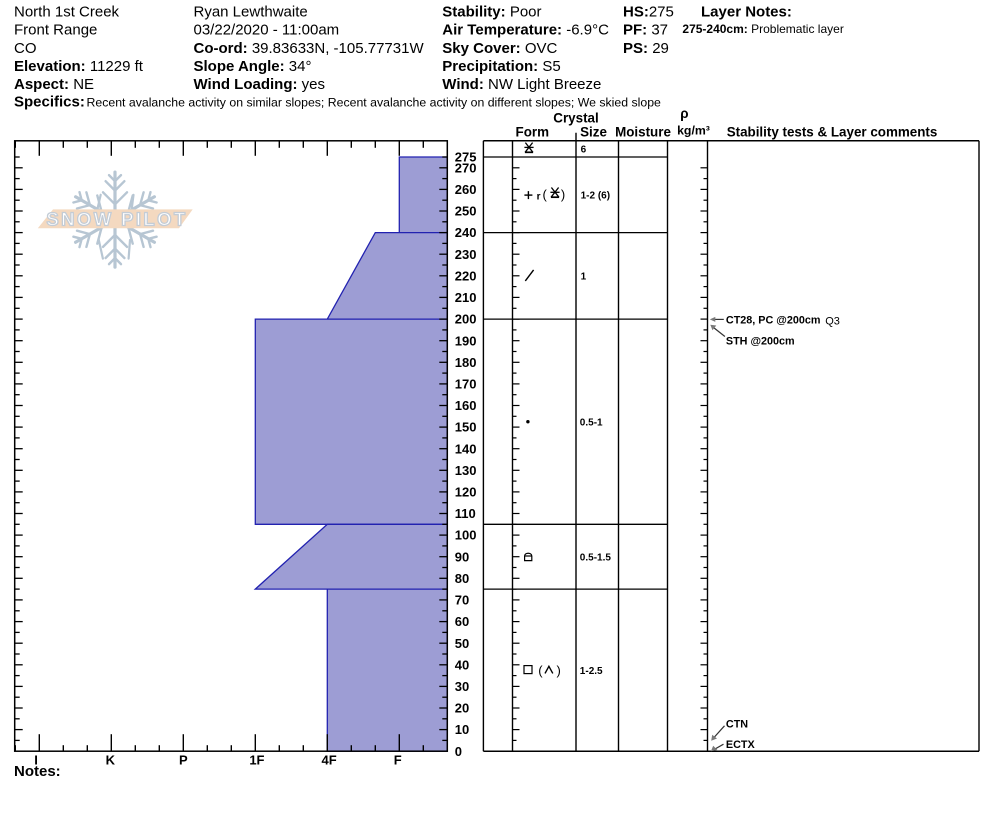 The width and height of the screenshot is (994, 840). What do you see at coordinates (533, 132) in the screenshot?
I see `svg-text: Form` at bounding box center [533, 132].